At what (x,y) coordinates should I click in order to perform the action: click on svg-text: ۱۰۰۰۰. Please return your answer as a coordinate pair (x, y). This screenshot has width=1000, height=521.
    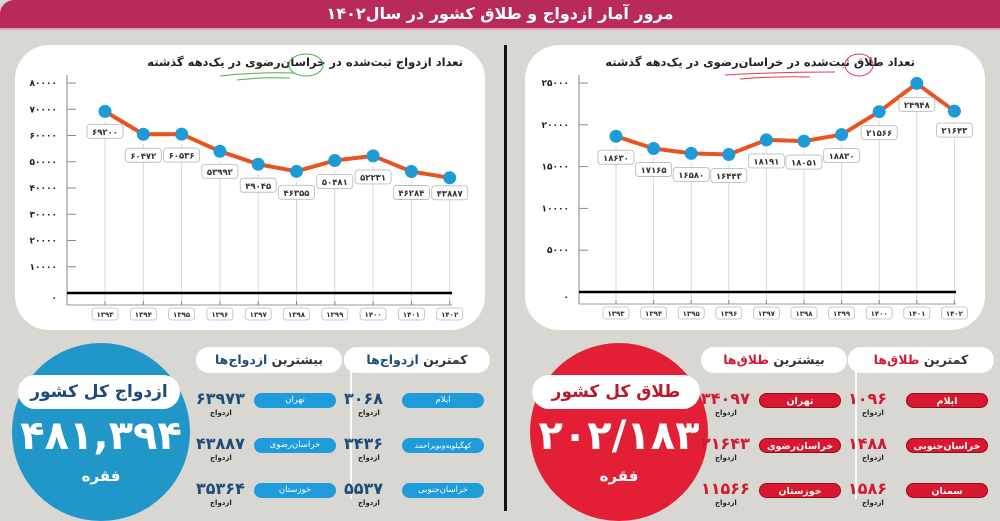
    Looking at the image, I should click on (43, 268).